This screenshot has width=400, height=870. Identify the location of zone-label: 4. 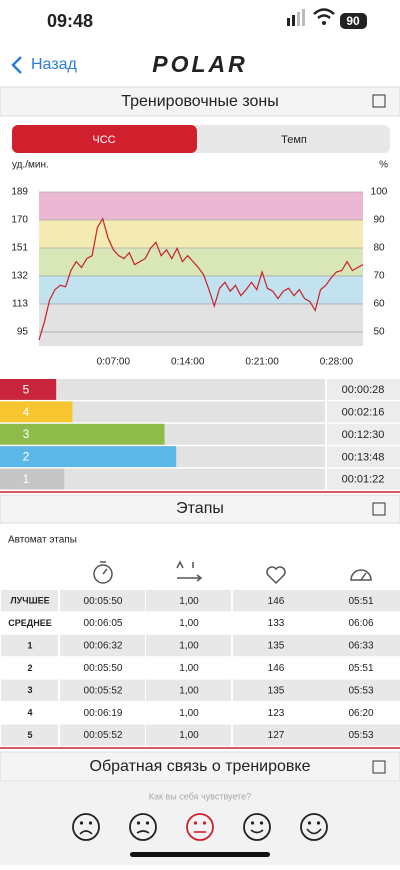
(26, 412).